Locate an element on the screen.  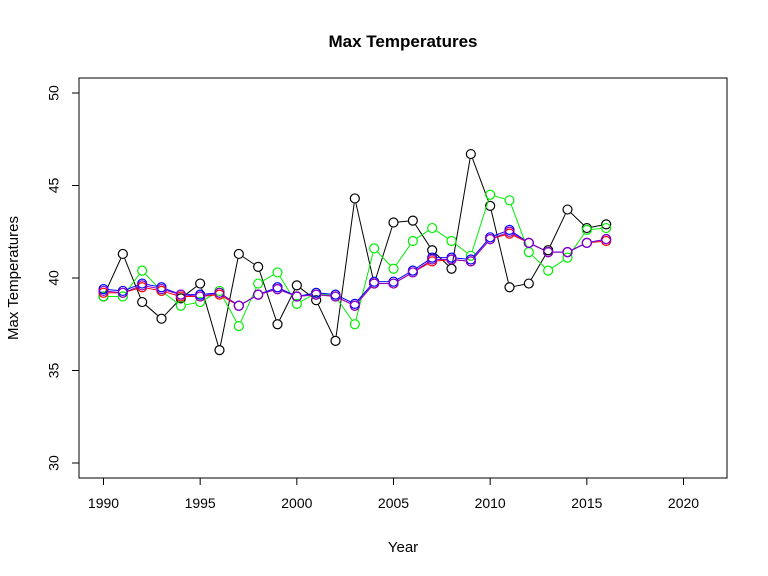
y-tick-label: 50 is located at coordinates (54, 93).